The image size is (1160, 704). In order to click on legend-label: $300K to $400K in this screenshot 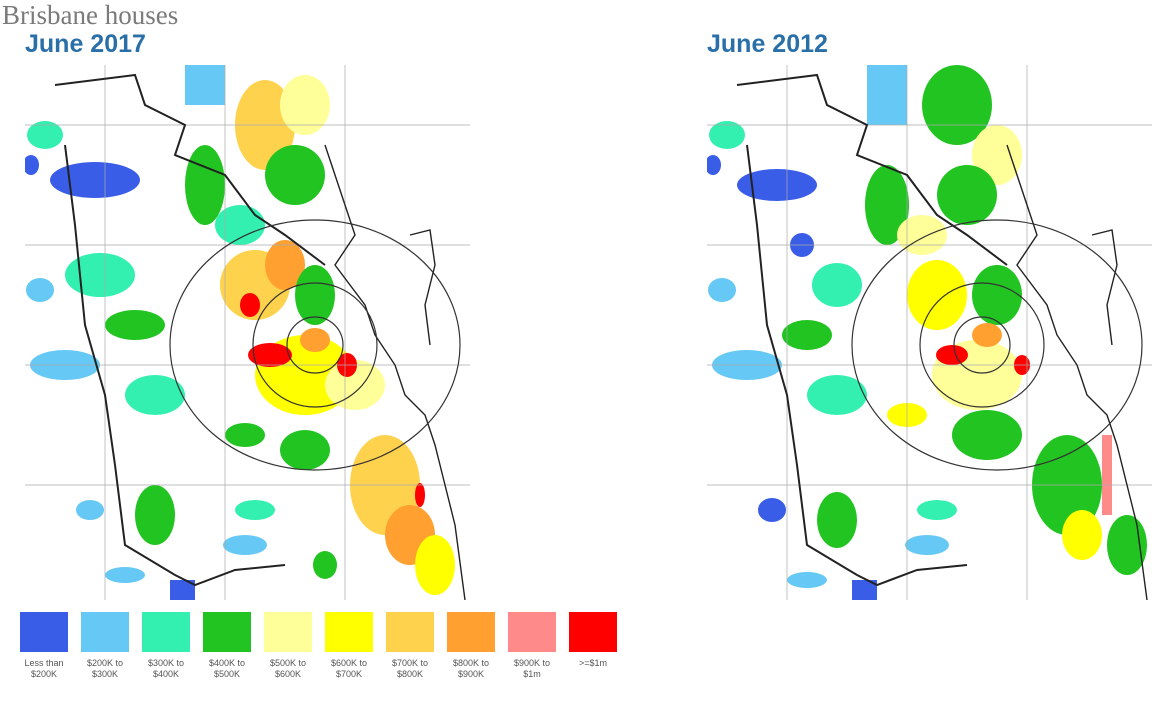, I will do `click(166, 668)`.